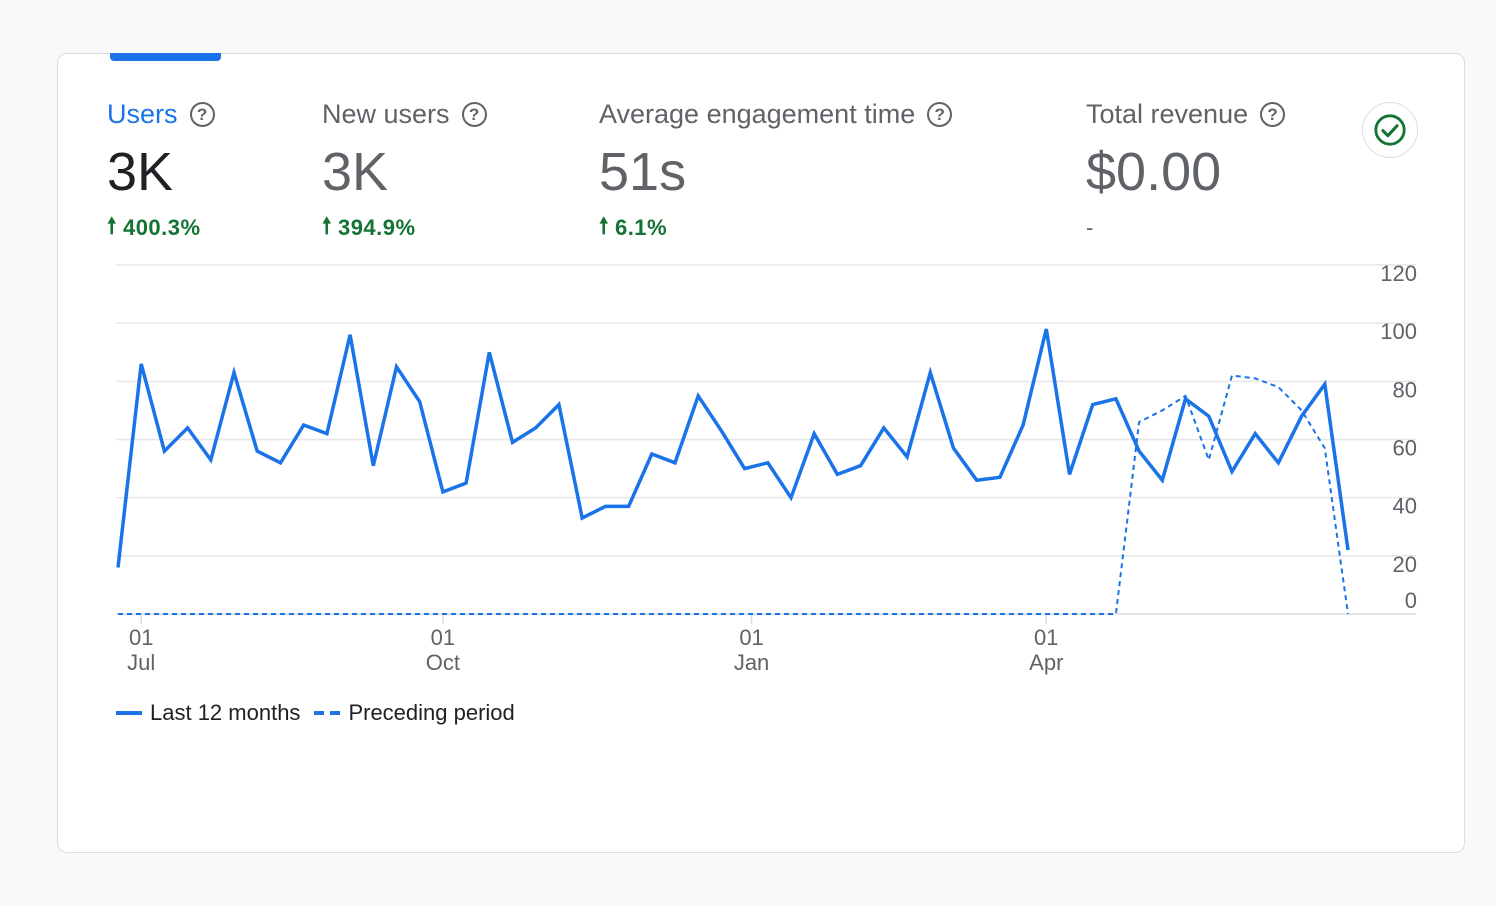 The width and height of the screenshot is (1496, 906). I want to click on metric-change: 🠕 400.3%, so click(161, 227).